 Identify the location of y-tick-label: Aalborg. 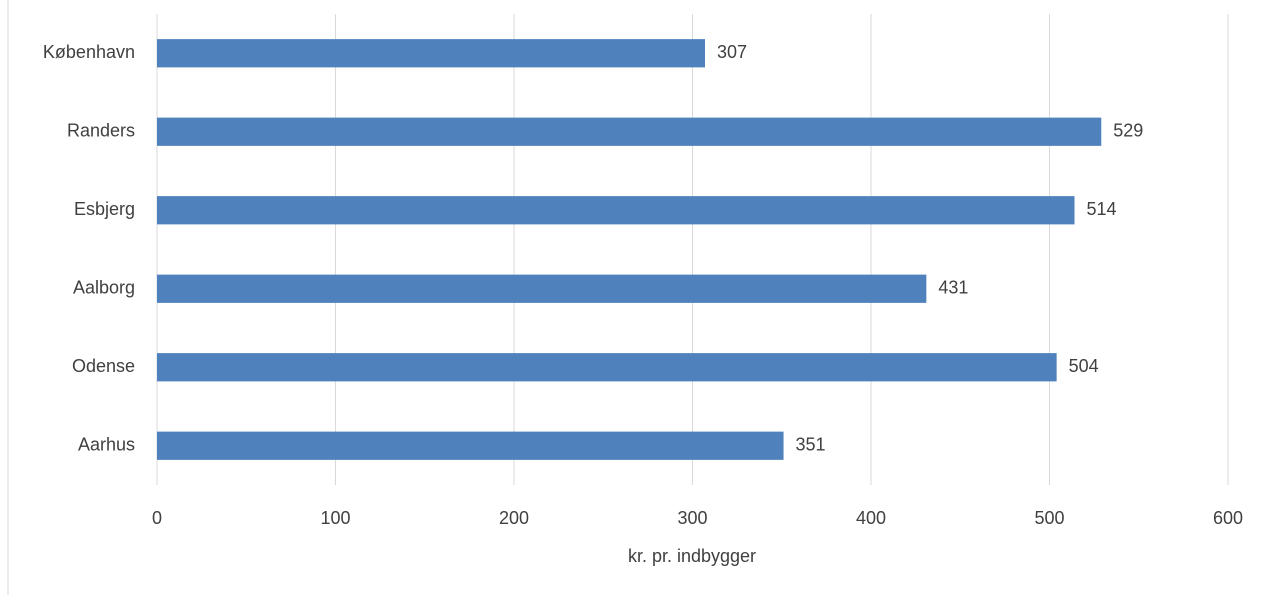
(104, 288).